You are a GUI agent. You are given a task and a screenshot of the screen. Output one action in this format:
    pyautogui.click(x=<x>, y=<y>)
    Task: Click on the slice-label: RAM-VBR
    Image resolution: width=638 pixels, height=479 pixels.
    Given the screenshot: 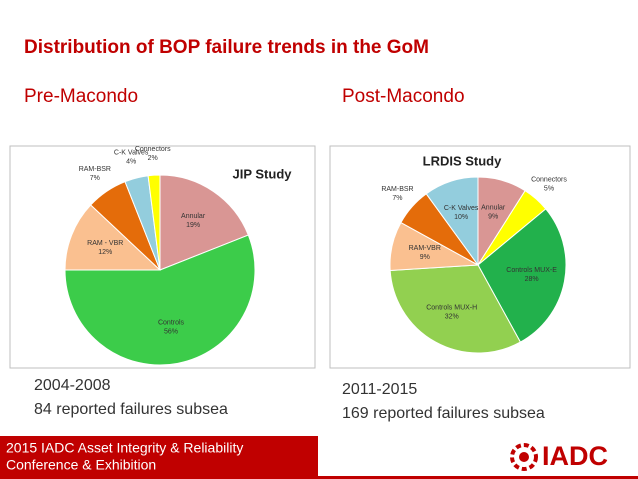 What is the action you would take?
    pyautogui.click(x=425, y=248)
    